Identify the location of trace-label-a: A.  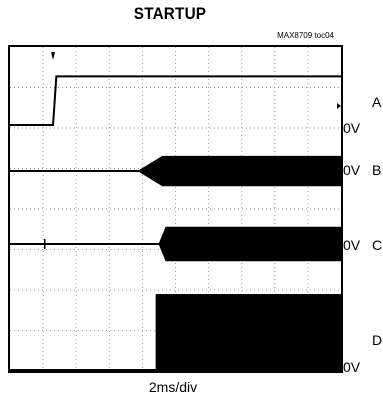
(377, 102).